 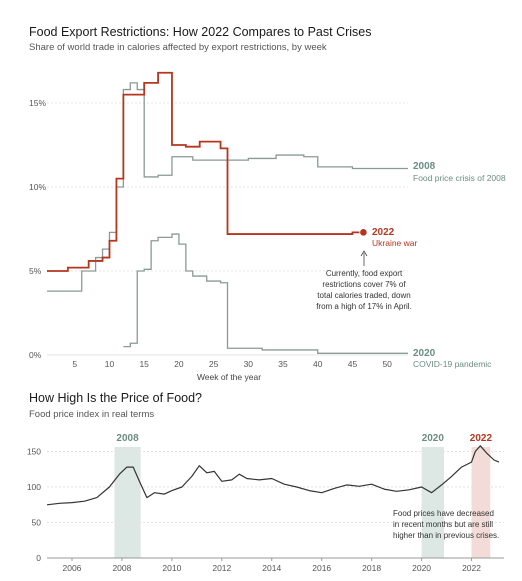 I want to click on x-tick-label: 10, so click(x=110, y=364).